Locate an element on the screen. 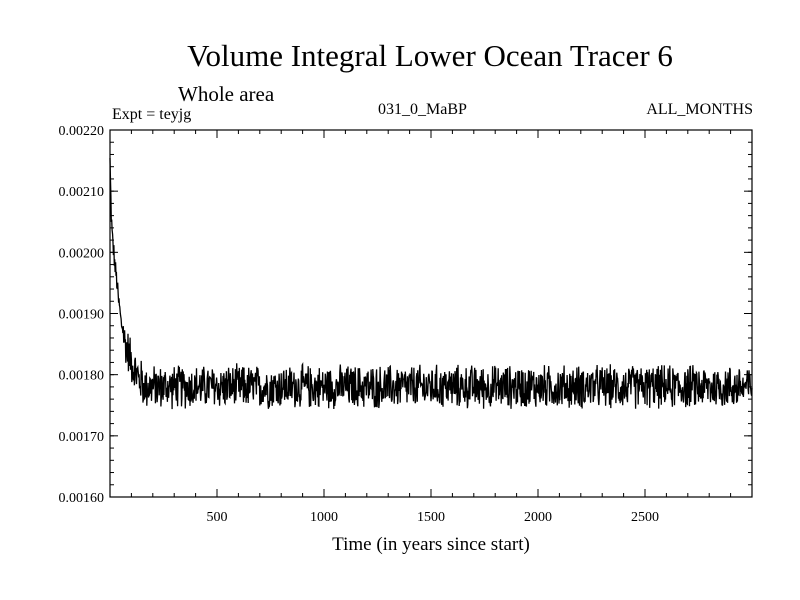 The height and width of the screenshot is (600, 800). x-axis-label: Time (in years since start) is located at coordinates (431, 544).